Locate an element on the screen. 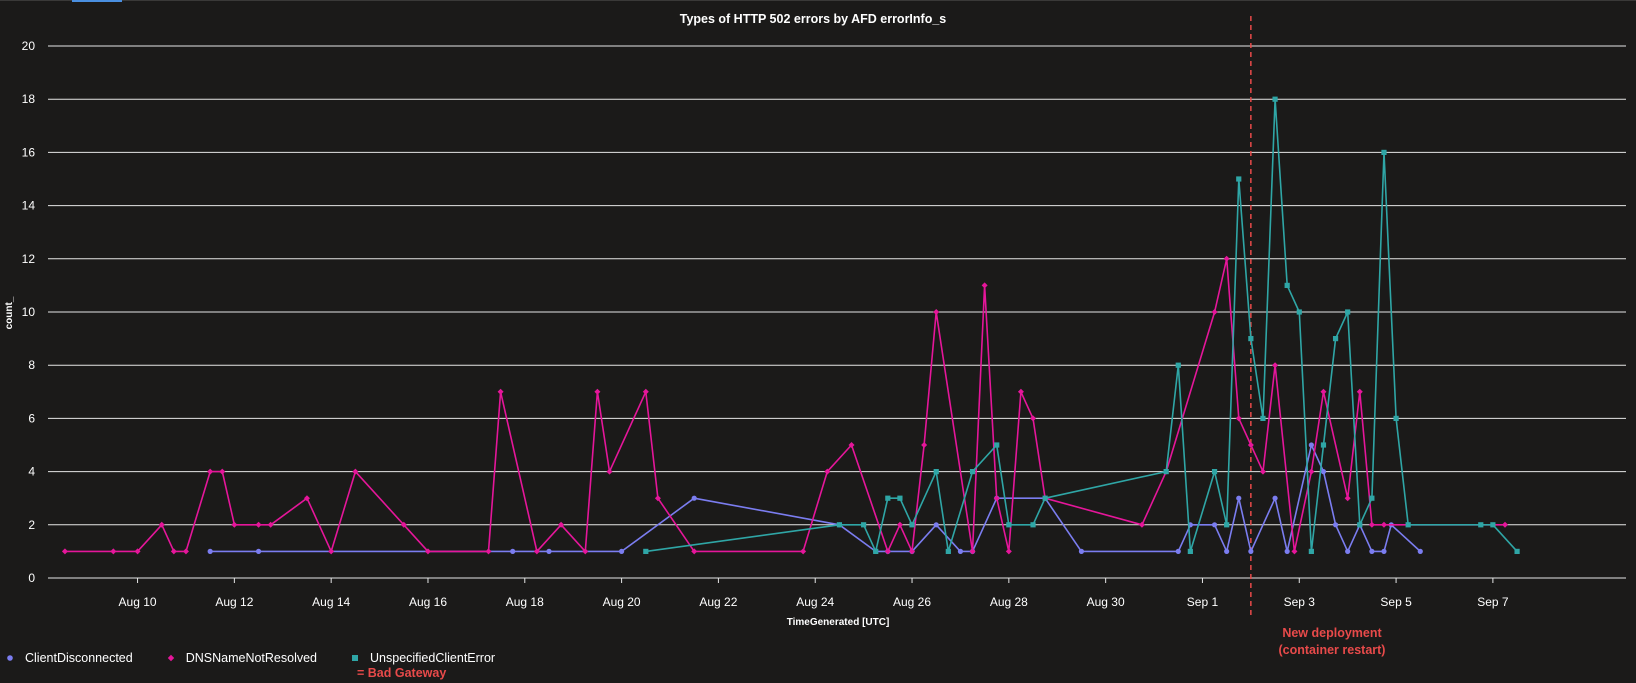 This screenshot has width=1636, height=683. active-tab-indicator is located at coordinates (97, 1).